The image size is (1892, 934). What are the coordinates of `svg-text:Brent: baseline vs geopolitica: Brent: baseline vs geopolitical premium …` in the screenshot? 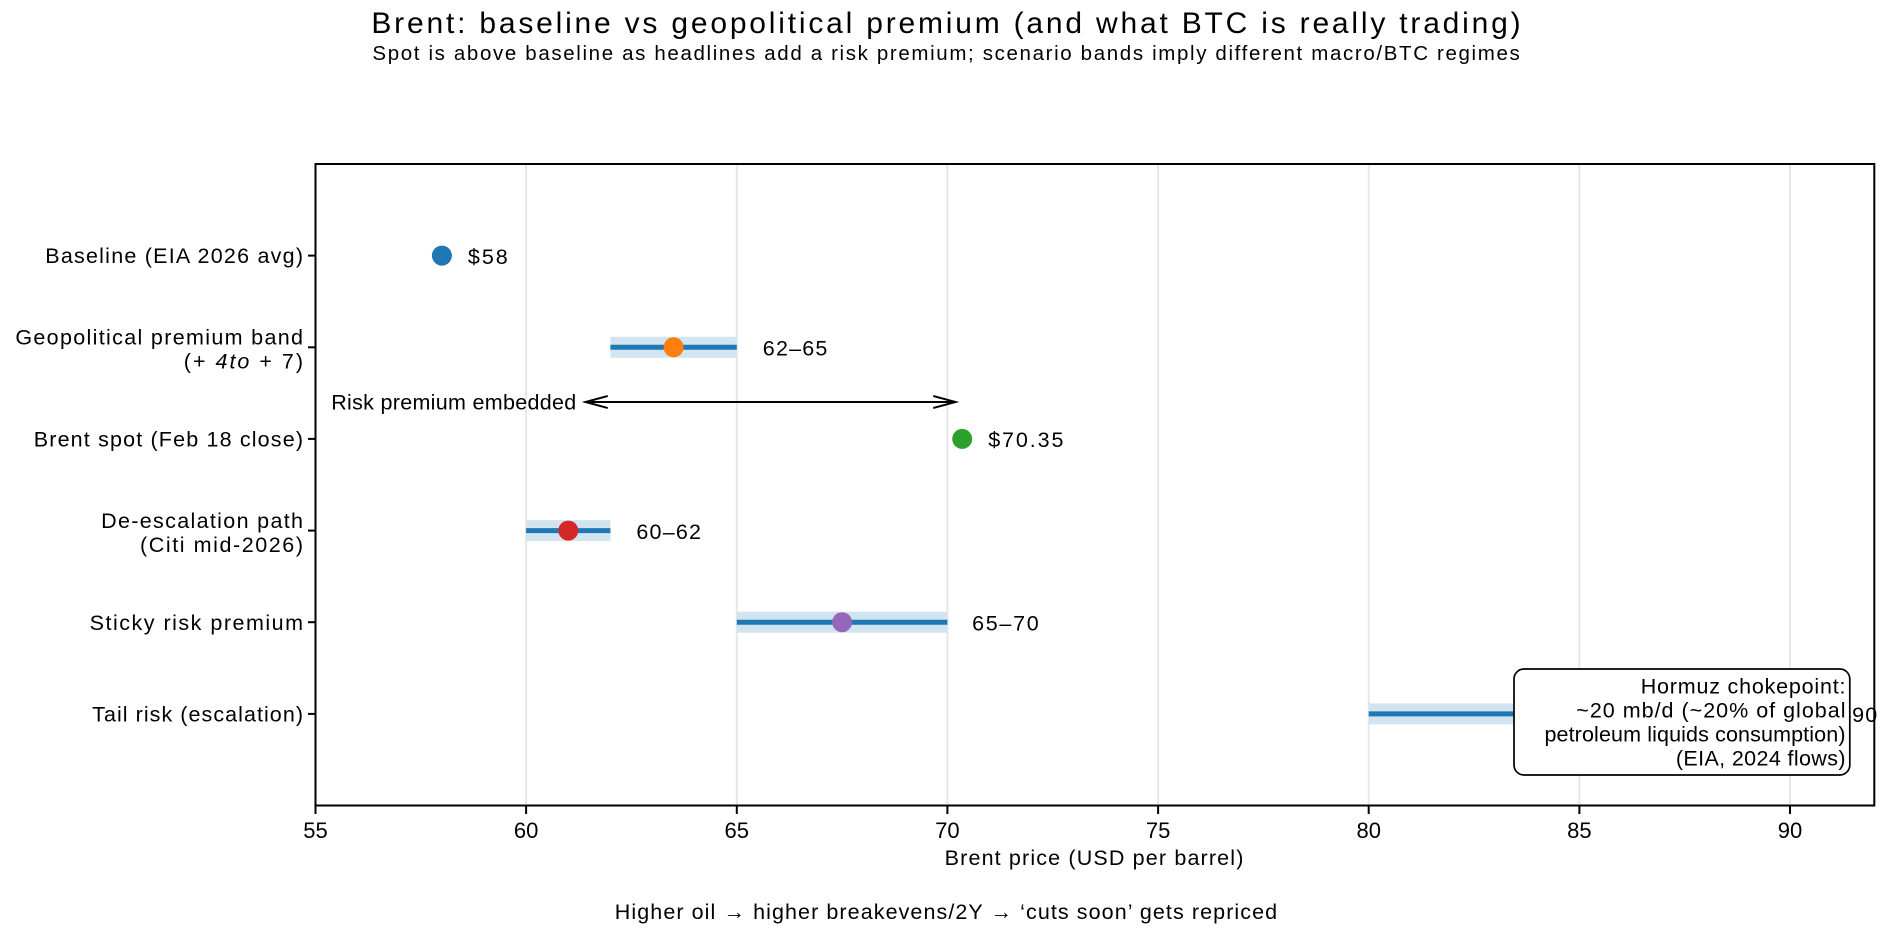 It's located at (947, 23).